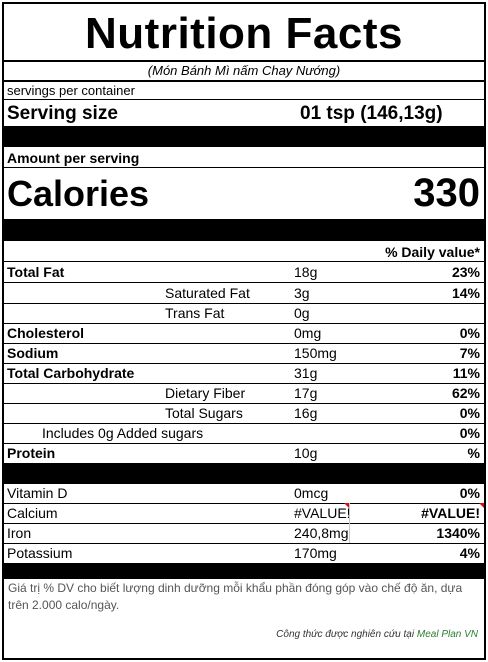 The image size is (488, 662). Describe the element at coordinates (466, 373) in the screenshot. I see `nutrient-dv: 11%` at that location.